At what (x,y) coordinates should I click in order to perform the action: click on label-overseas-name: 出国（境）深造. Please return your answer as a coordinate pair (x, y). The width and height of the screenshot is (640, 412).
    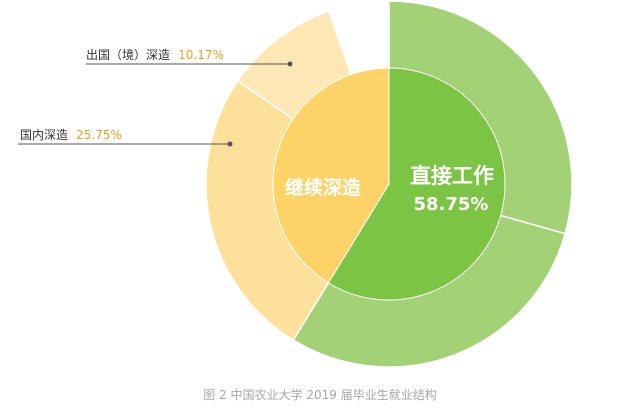
    Looking at the image, I should click on (128, 54).